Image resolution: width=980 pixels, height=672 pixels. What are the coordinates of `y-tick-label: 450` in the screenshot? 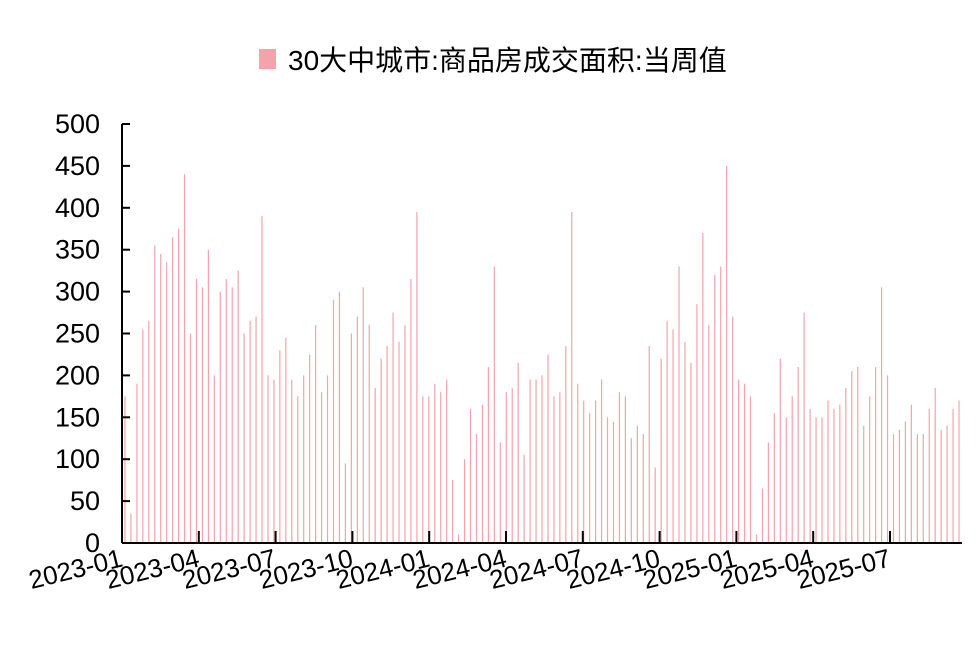 It's located at (77, 166).